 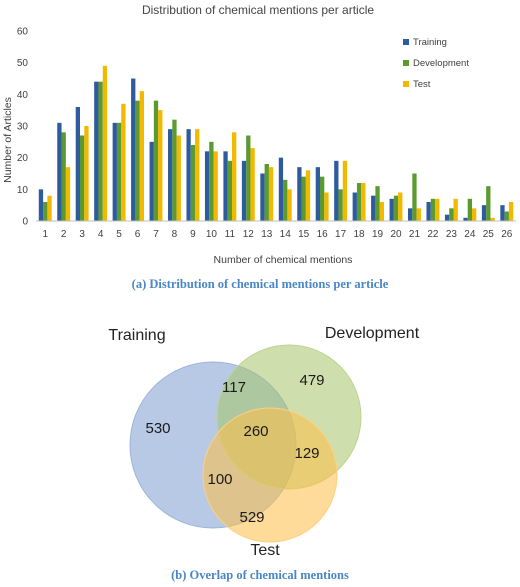 What do you see at coordinates (212, 234) in the screenshot?
I see `x-tick-label: 10` at bounding box center [212, 234].